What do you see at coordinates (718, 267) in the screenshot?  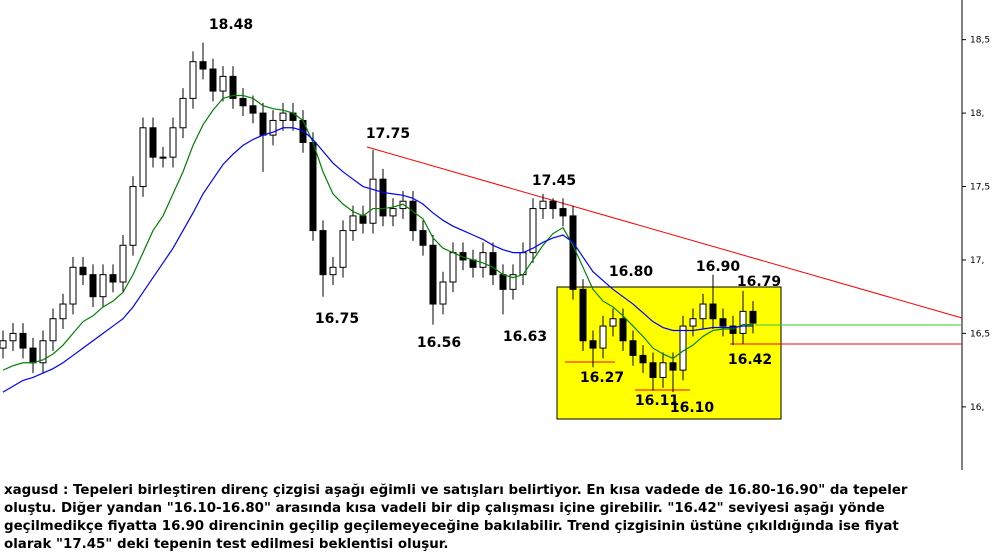 I see `price-label: 16.90` at bounding box center [718, 267].